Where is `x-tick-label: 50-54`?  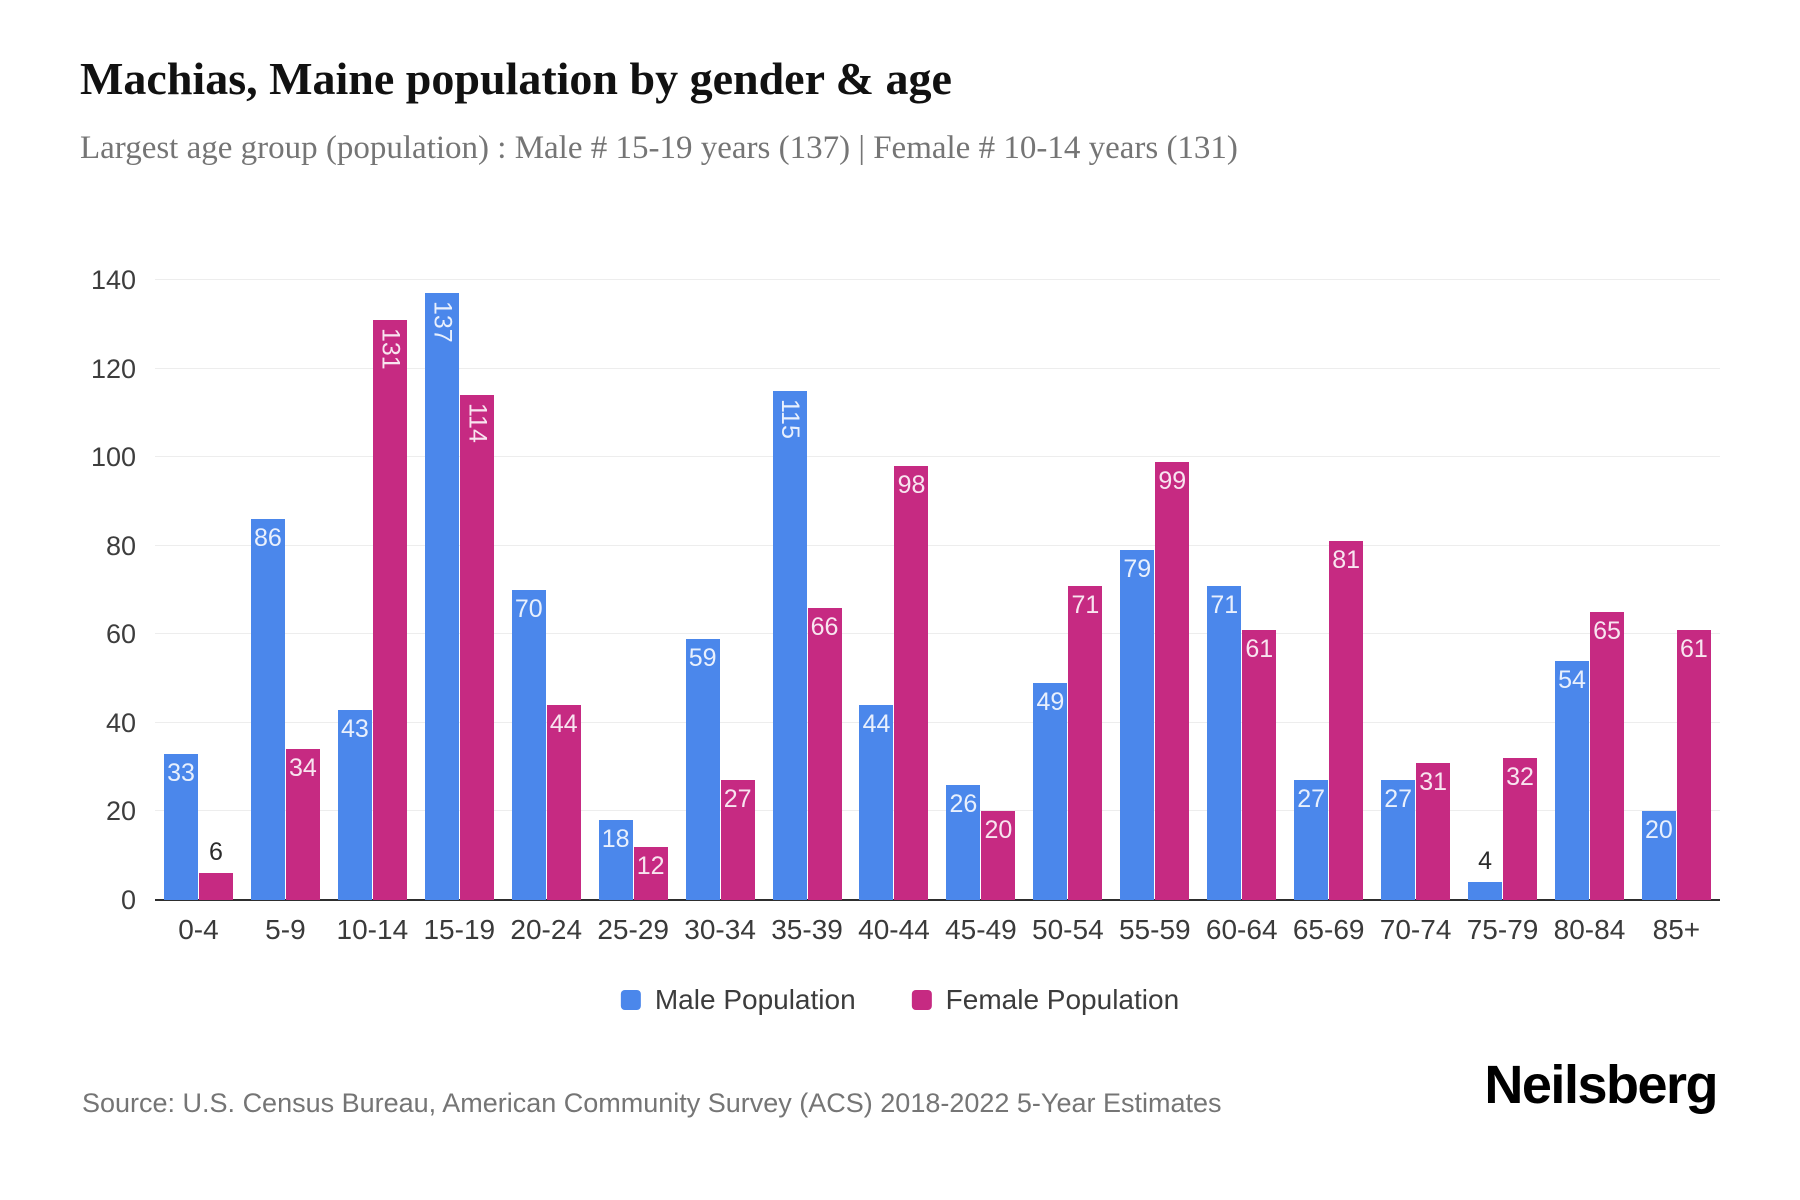 x-tick-label: 50-54 is located at coordinates (1068, 929).